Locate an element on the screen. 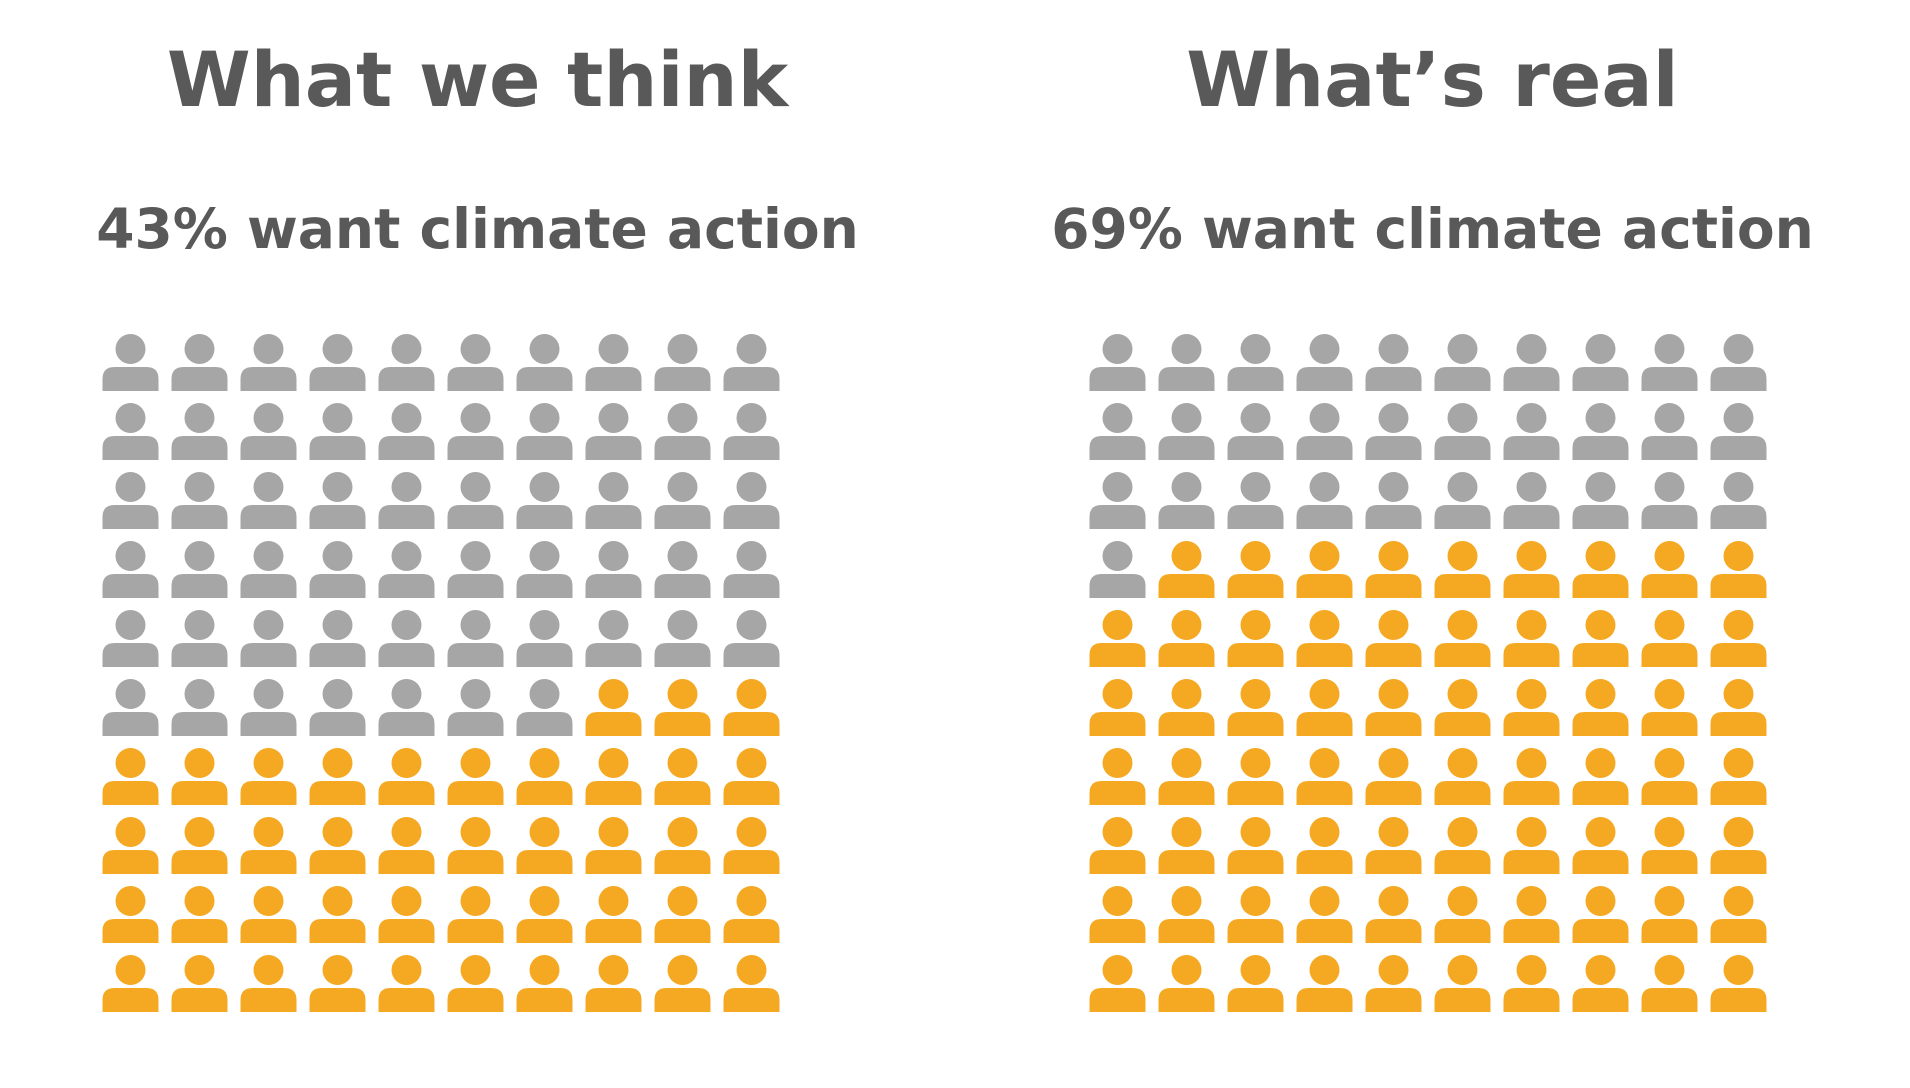 The width and height of the screenshot is (1910, 1088). chart-subtitle: 43% want climate action is located at coordinates (477, 229).